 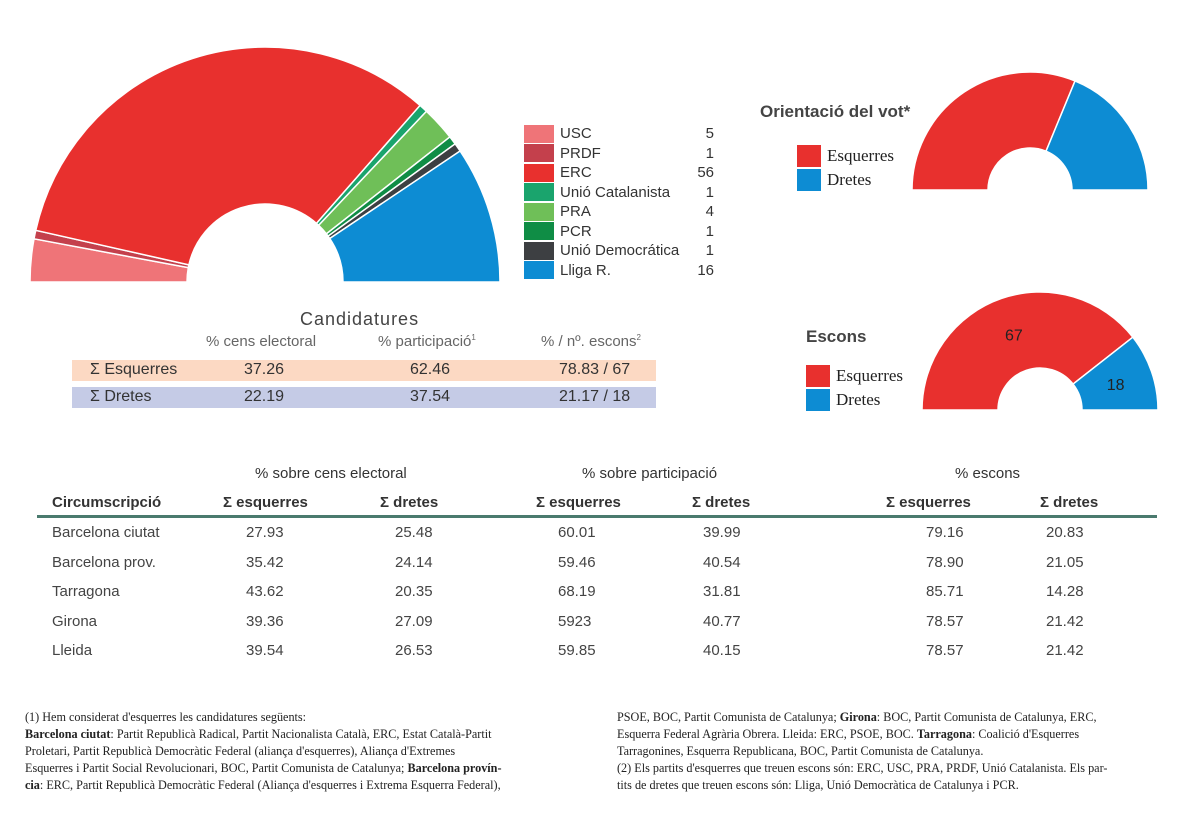 What do you see at coordinates (430, 369) in the screenshot?
I see `cell-participacio: 62.46` at bounding box center [430, 369].